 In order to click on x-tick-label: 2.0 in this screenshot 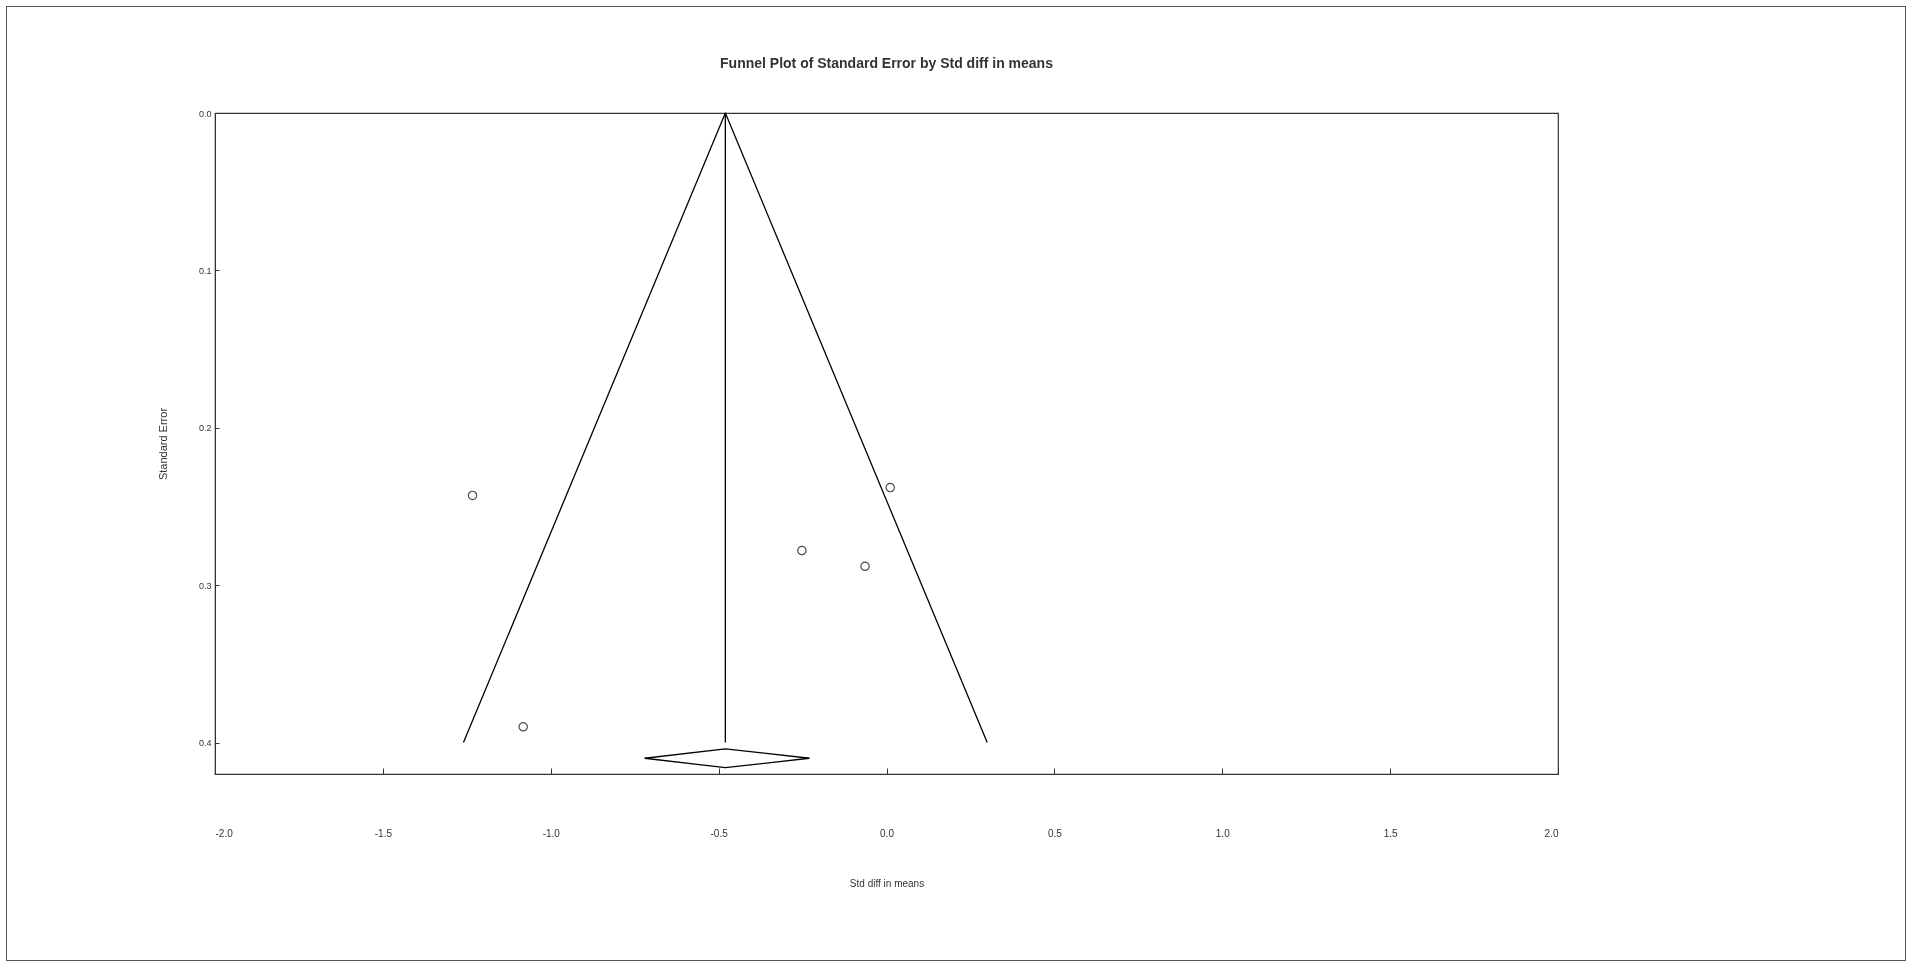, I will do `click(1551, 833)`.